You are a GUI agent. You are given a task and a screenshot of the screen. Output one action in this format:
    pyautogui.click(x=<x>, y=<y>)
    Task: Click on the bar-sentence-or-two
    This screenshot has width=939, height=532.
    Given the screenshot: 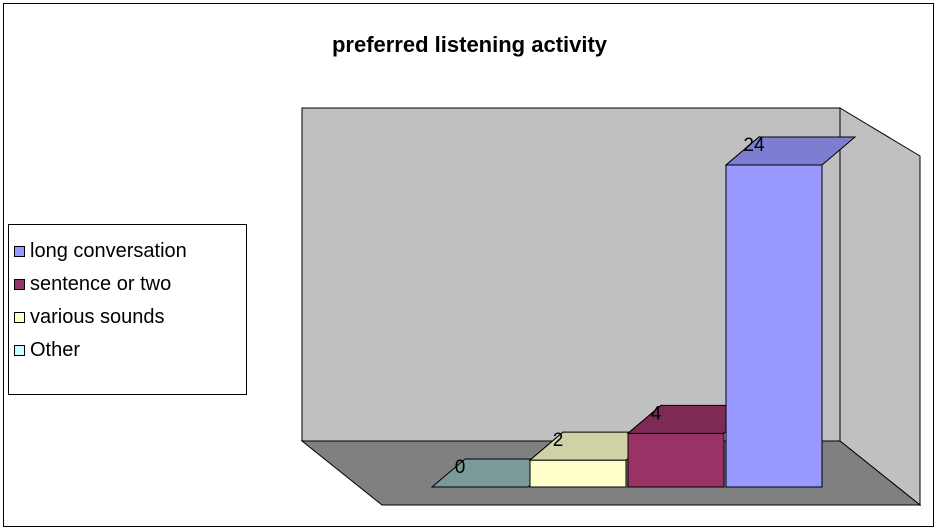 What is the action you would take?
    pyautogui.click(x=692, y=446)
    